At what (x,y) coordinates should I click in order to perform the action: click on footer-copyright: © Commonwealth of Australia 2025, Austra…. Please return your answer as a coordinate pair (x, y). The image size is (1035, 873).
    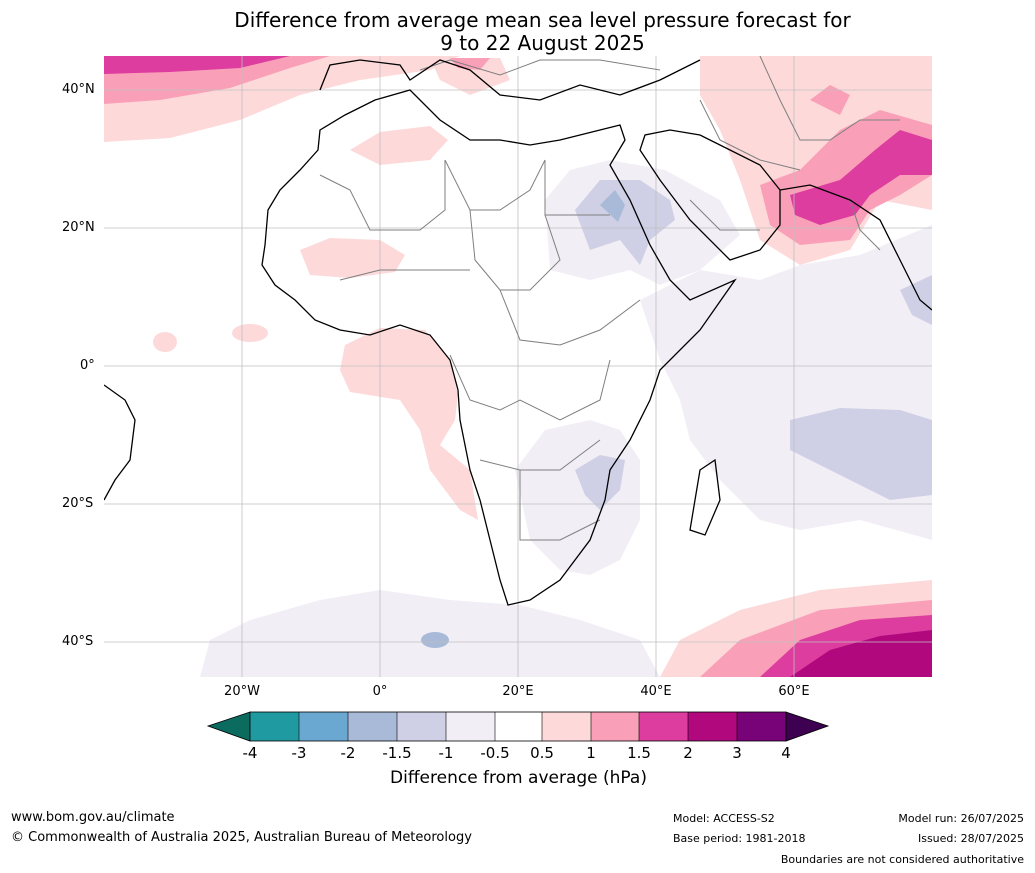
    Looking at the image, I should click on (241, 837).